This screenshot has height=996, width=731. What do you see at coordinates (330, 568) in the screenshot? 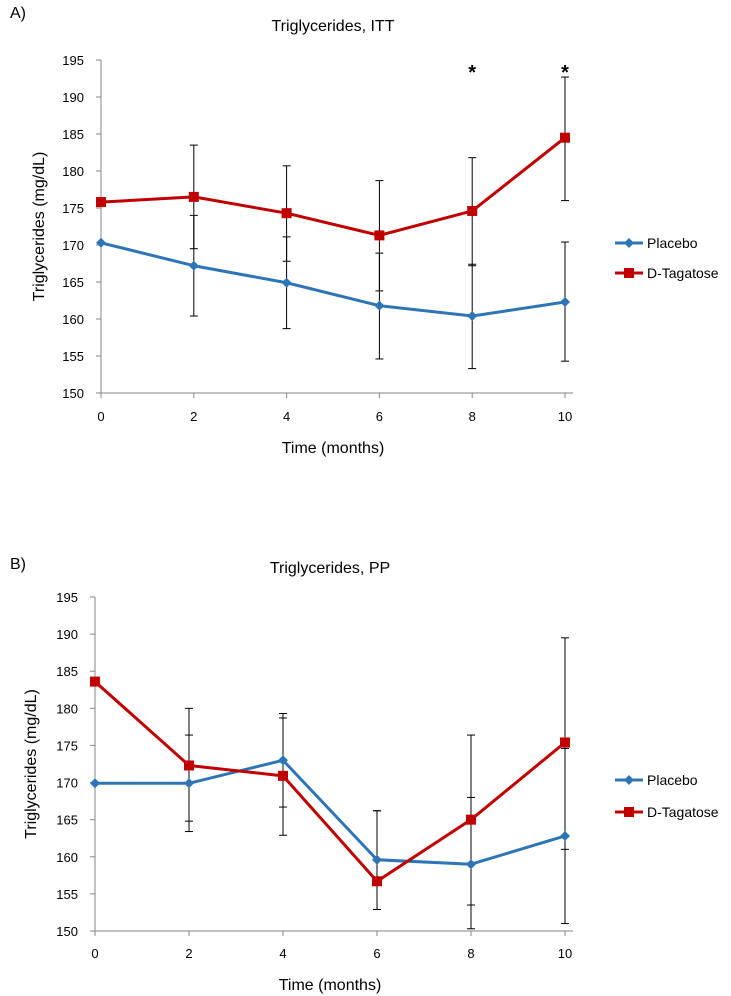
I see `chart-title: Triglycerides, PP` at bounding box center [330, 568].